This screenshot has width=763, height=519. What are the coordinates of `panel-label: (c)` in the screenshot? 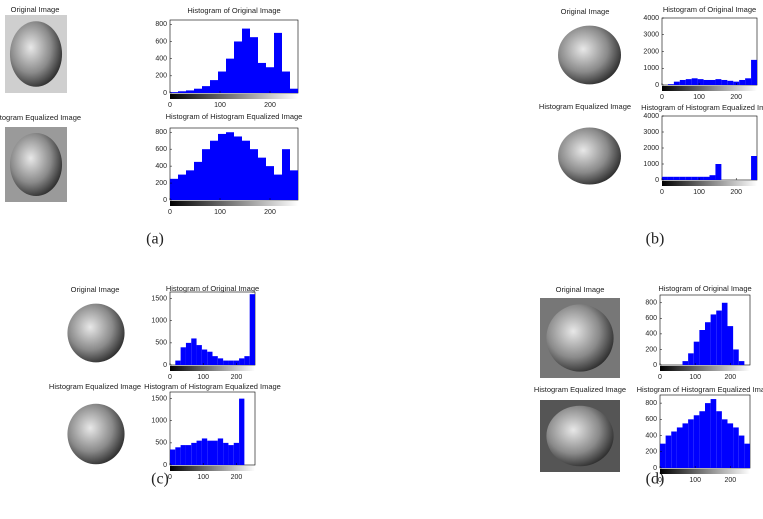 It's located at (160, 479).